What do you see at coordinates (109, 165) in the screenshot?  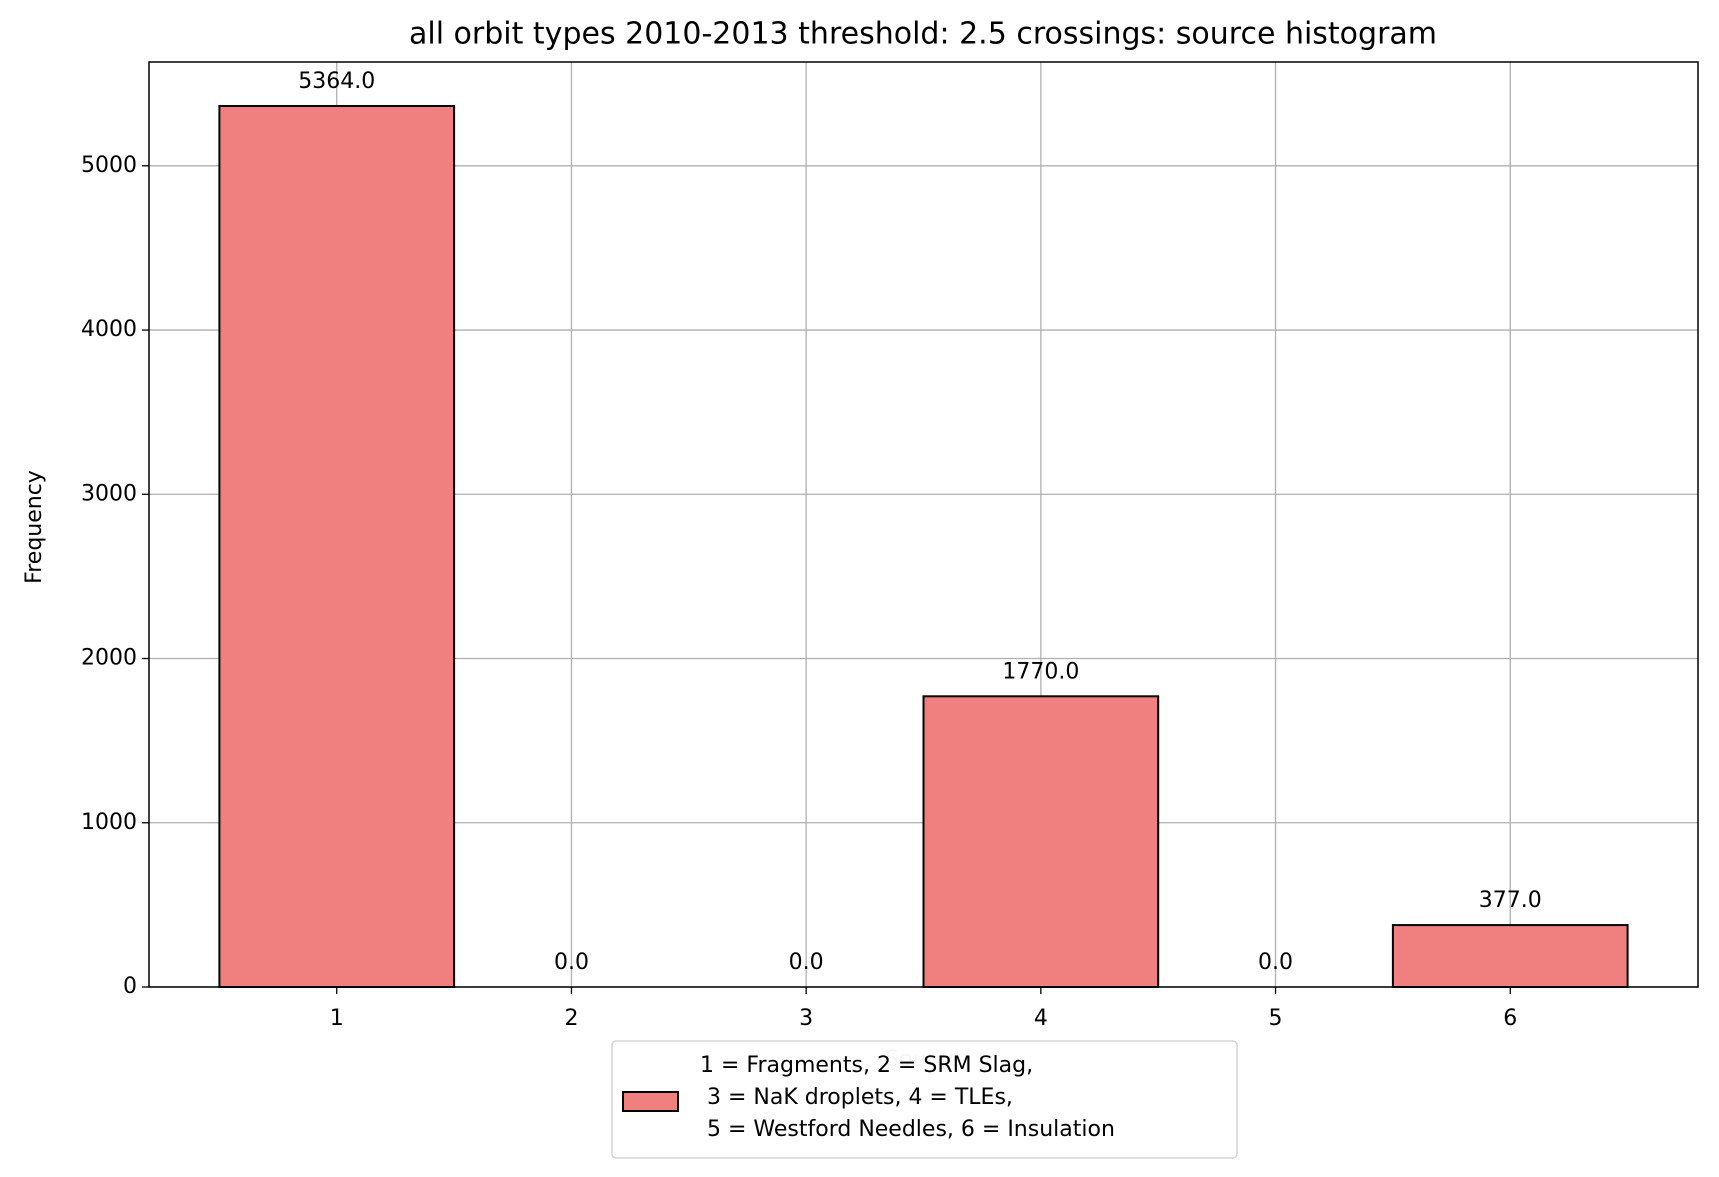 I see `y-tick-label: 5000` at bounding box center [109, 165].